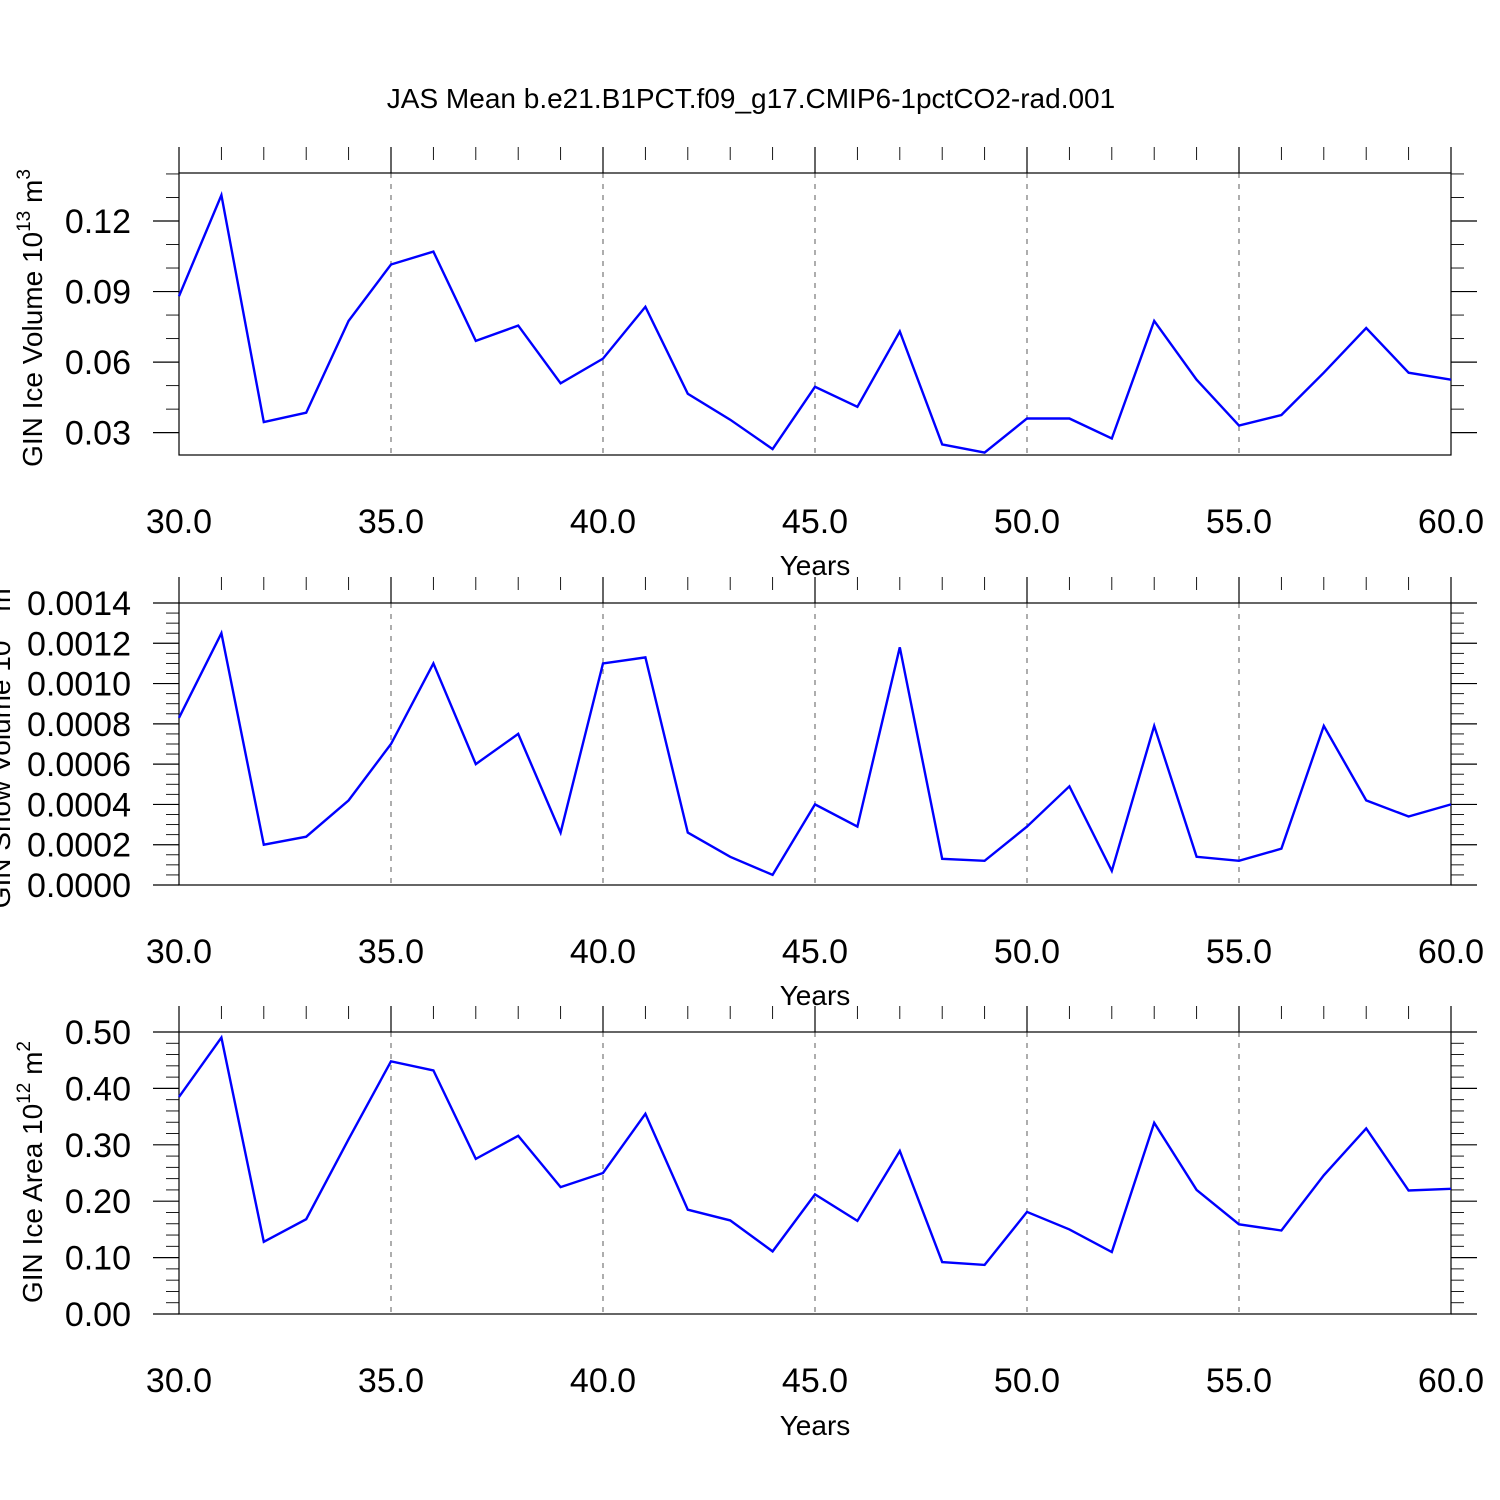 Image resolution: width=1500 pixels, height=1500 pixels. What do you see at coordinates (24, 1046) in the screenshot?
I see `y-axis-title-unit-exponent: 2` at bounding box center [24, 1046].